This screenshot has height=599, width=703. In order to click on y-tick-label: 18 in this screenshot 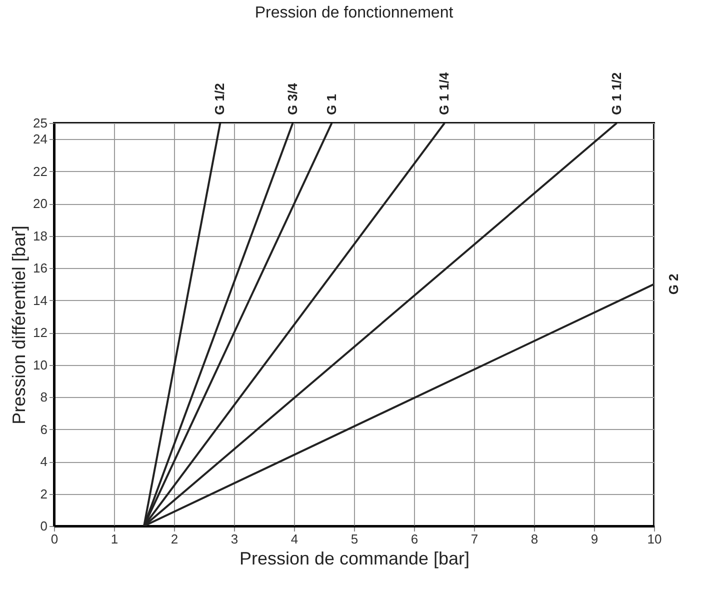, I will do `click(40, 236)`.